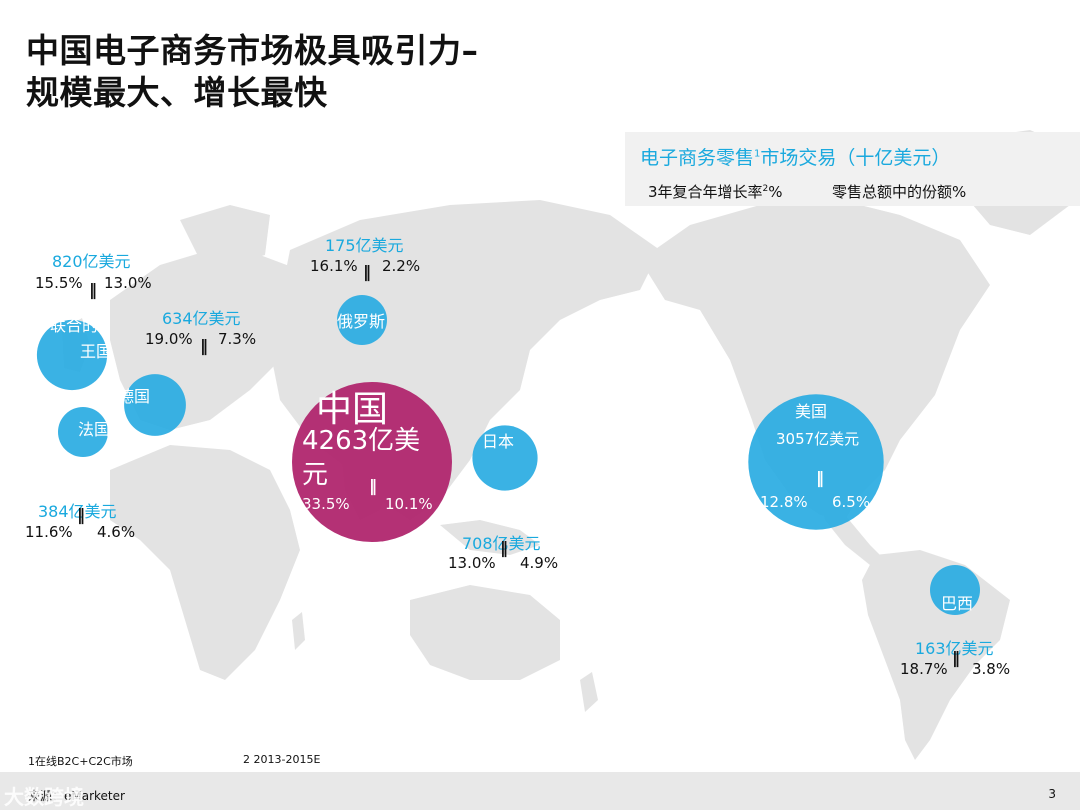 The height and width of the screenshot is (810, 1080). What do you see at coordinates (498, 441) in the screenshot?
I see `japan-name: 日本` at bounding box center [498, 441].